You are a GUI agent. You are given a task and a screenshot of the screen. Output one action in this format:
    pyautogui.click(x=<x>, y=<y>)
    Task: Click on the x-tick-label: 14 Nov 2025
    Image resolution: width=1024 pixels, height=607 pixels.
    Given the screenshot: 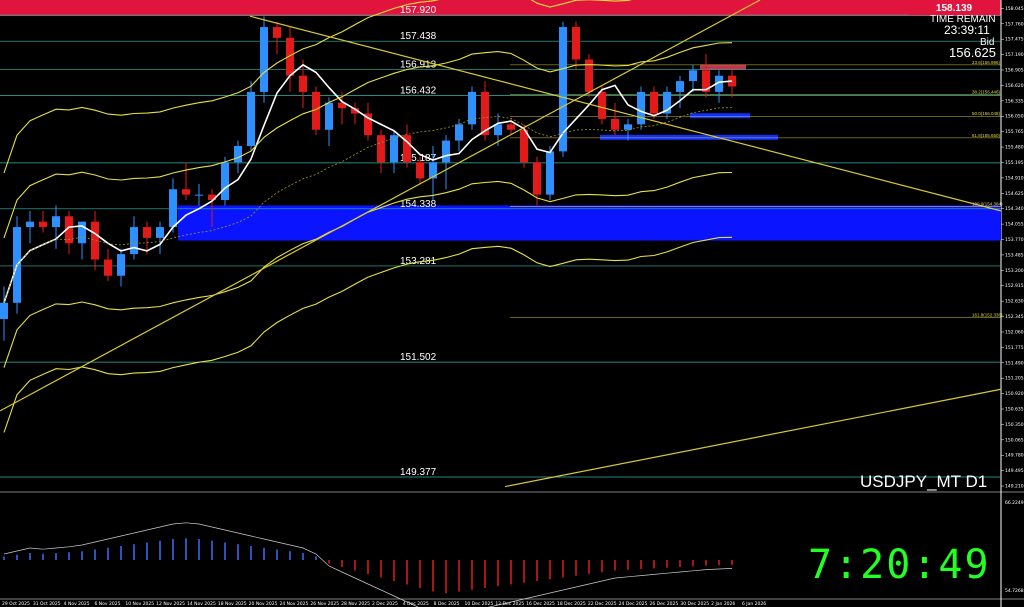 What is the action you would take?
    pyautogui.click(x=201, y=604)
    